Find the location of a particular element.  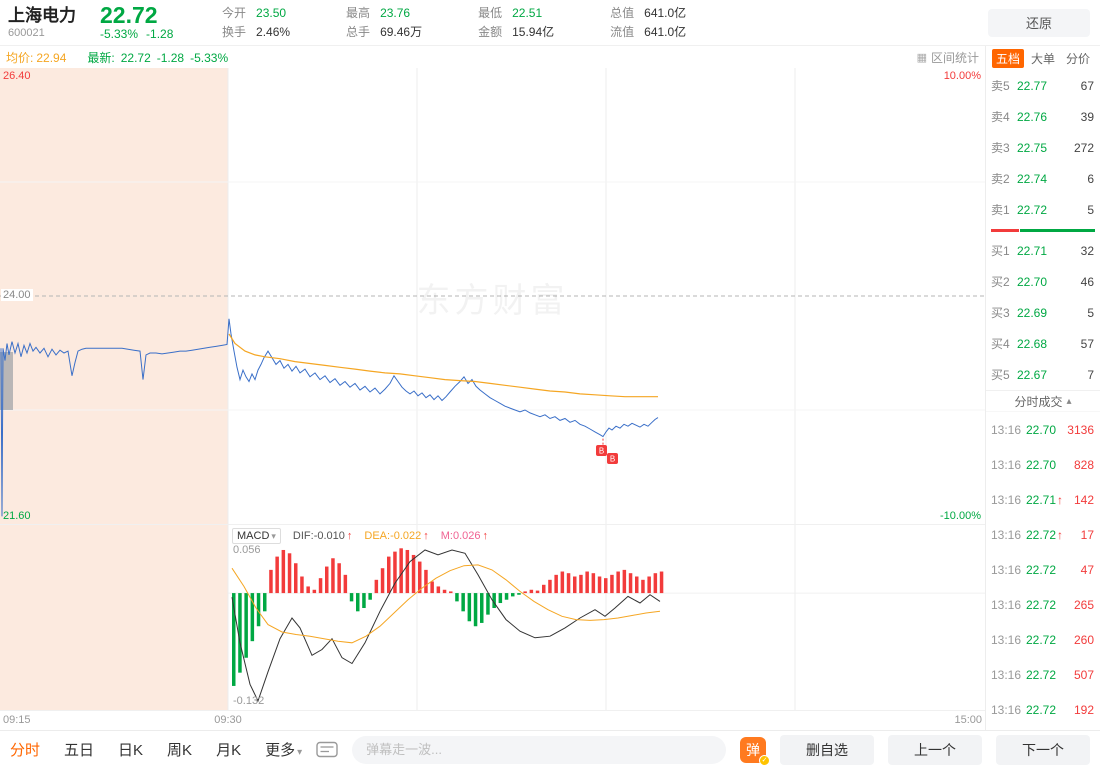

macd-axis-max: 0.056 is located at coordinates (247, 550).